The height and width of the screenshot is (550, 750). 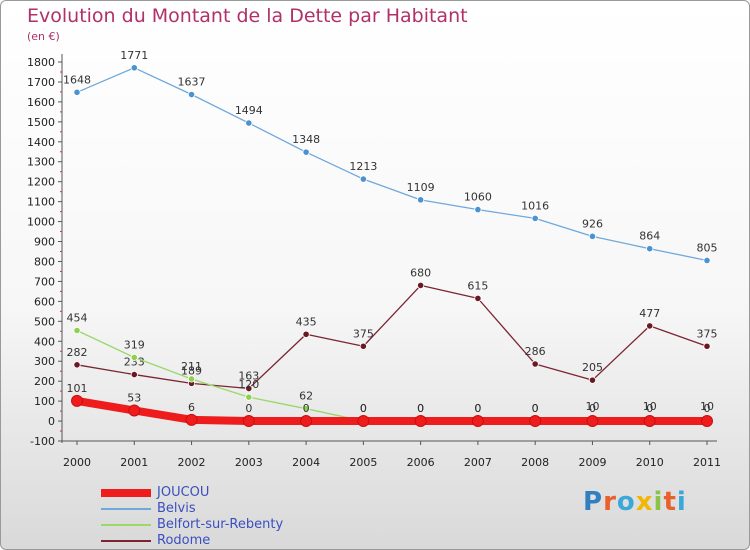 I want to click on series-line-joucou, so click(x=392, y=411).